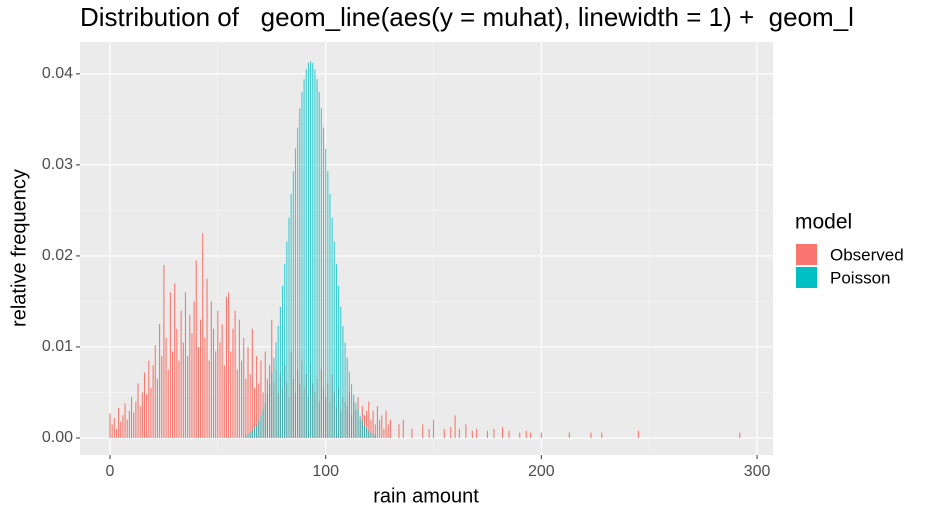 Image resolution: width=930 pixels, height=517 pixels. I want to click on x-axis-title: rain amount, so click(426, 496).